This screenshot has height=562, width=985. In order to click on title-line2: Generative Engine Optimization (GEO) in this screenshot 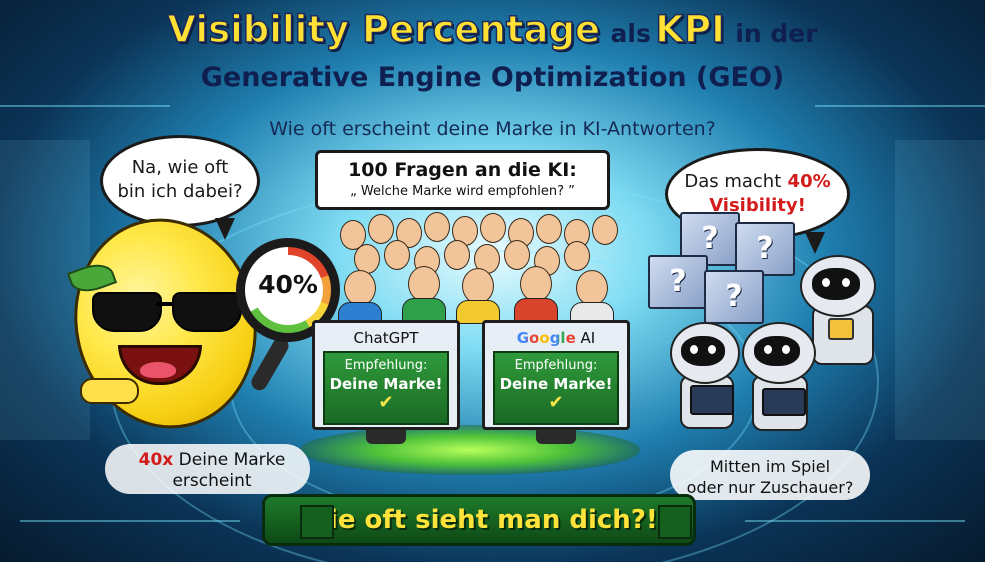, I will do `click(492, 77)`.